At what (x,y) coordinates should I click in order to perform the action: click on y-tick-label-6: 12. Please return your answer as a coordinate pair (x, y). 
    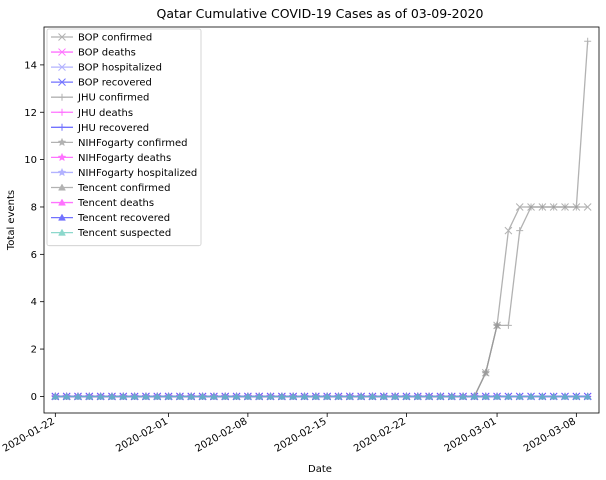
    Looking at the image, I should click on (30, 113).